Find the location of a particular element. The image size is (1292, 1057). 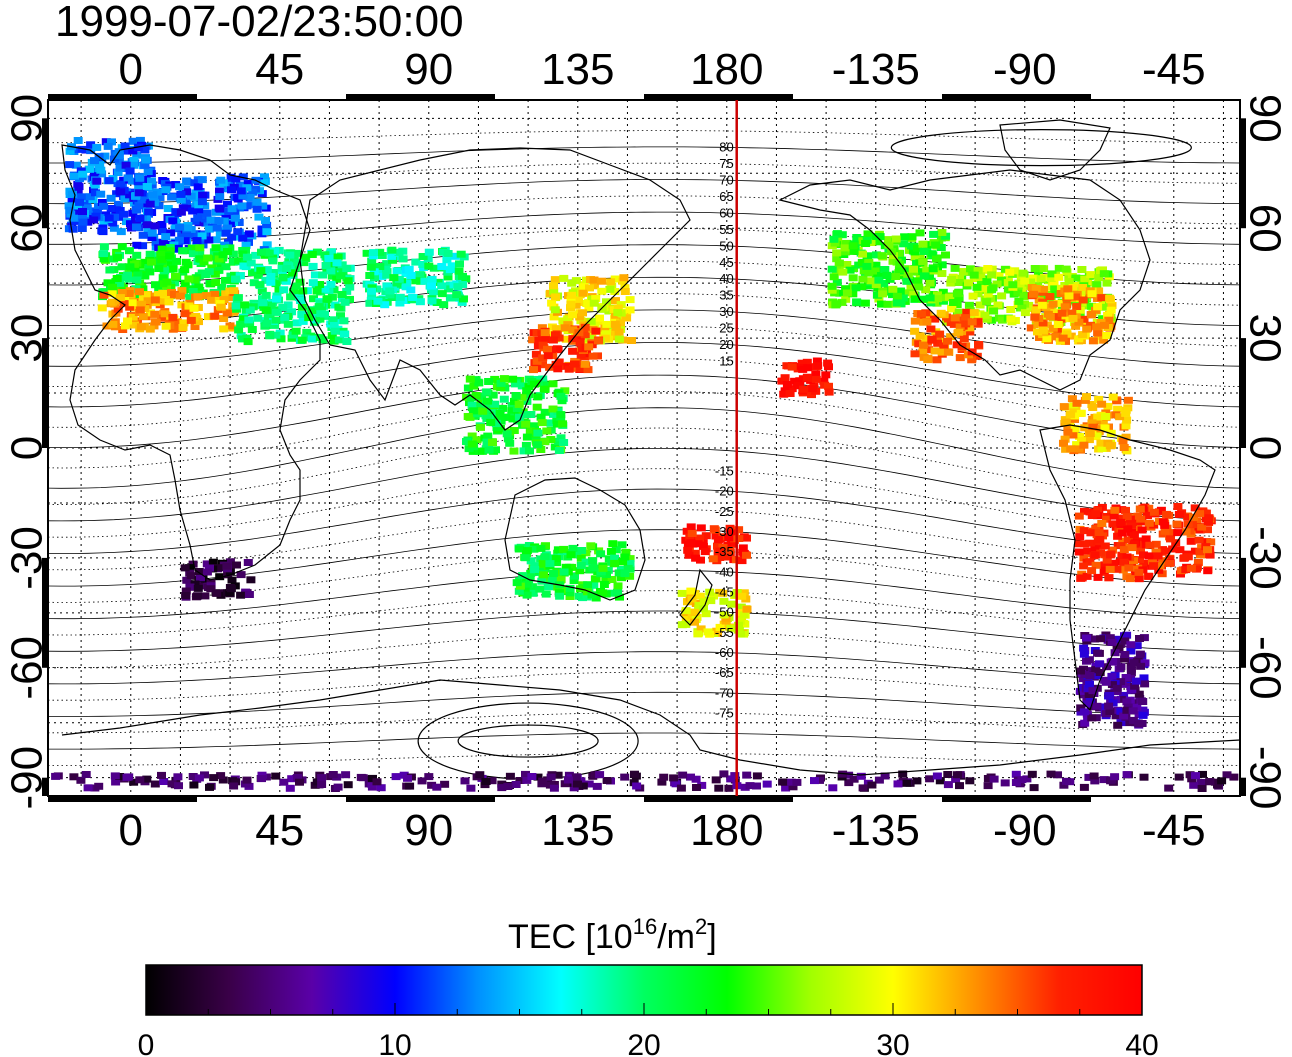

latitude-label-right: -90 is located at coordinates (1264, 778).